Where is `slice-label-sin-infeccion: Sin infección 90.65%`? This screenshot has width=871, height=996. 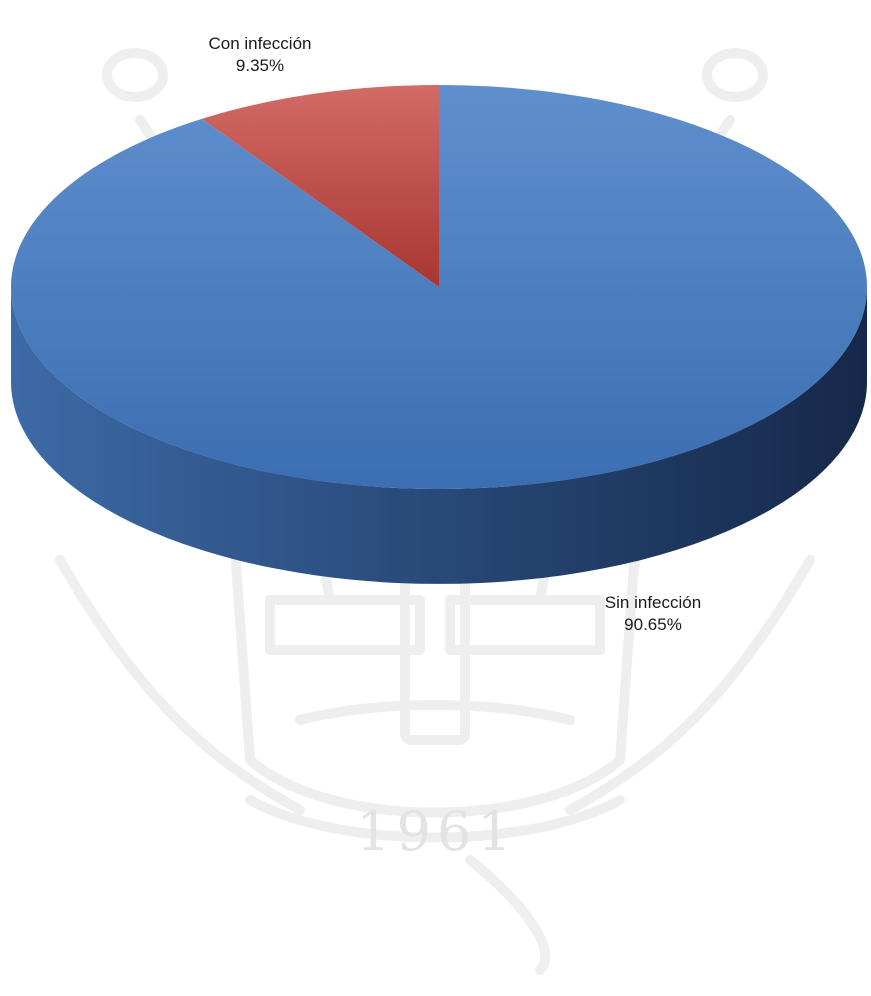 slice-label-sin-infeccion: Sin infección 90.65% is located at coordinates (653, 614).